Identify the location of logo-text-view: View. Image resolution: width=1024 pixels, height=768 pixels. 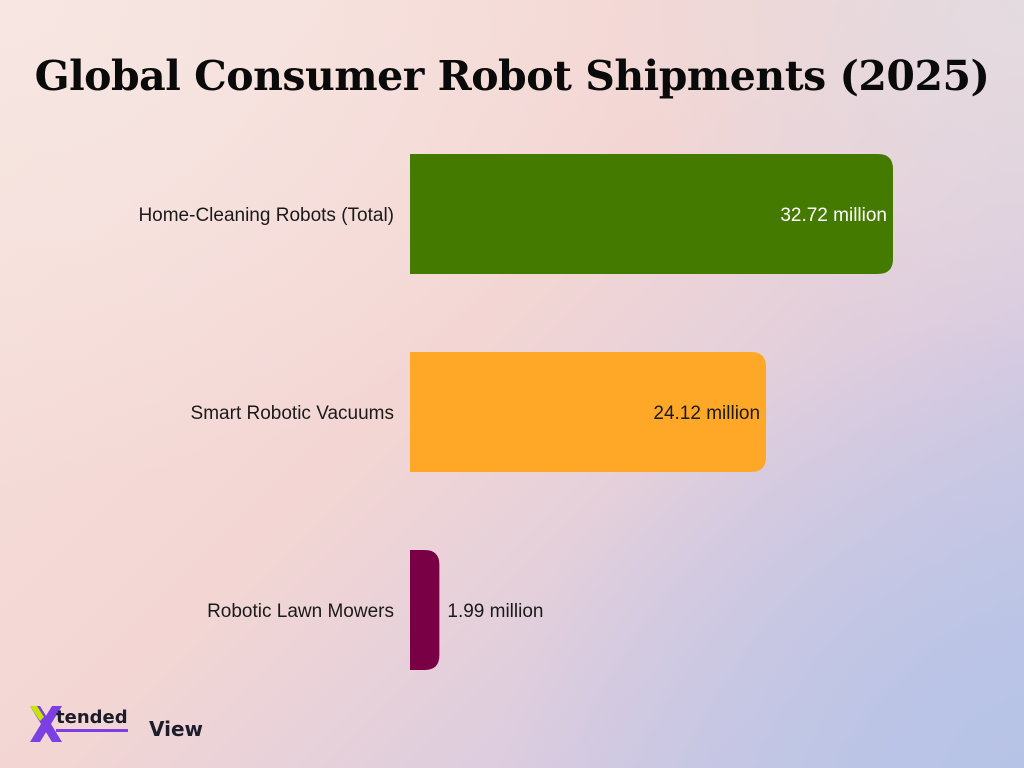
(176, 729).